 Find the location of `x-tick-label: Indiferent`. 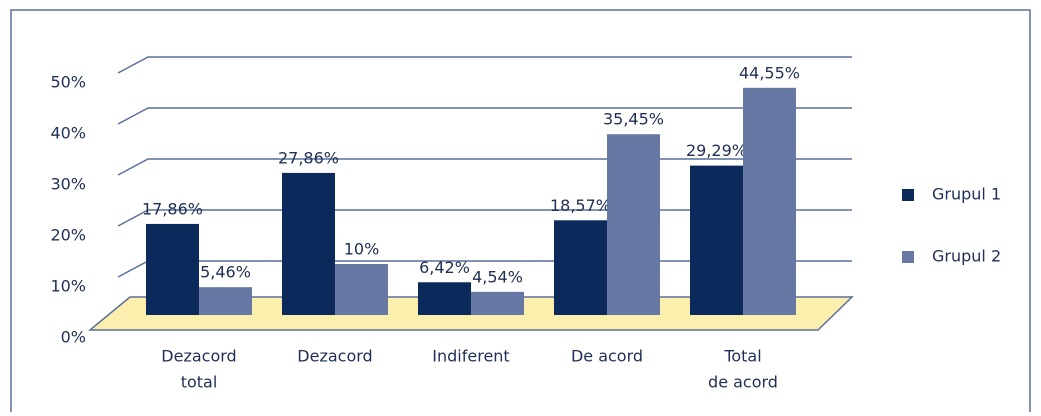

x-tick-label: Indiferent is located at coordinates (470, 356).